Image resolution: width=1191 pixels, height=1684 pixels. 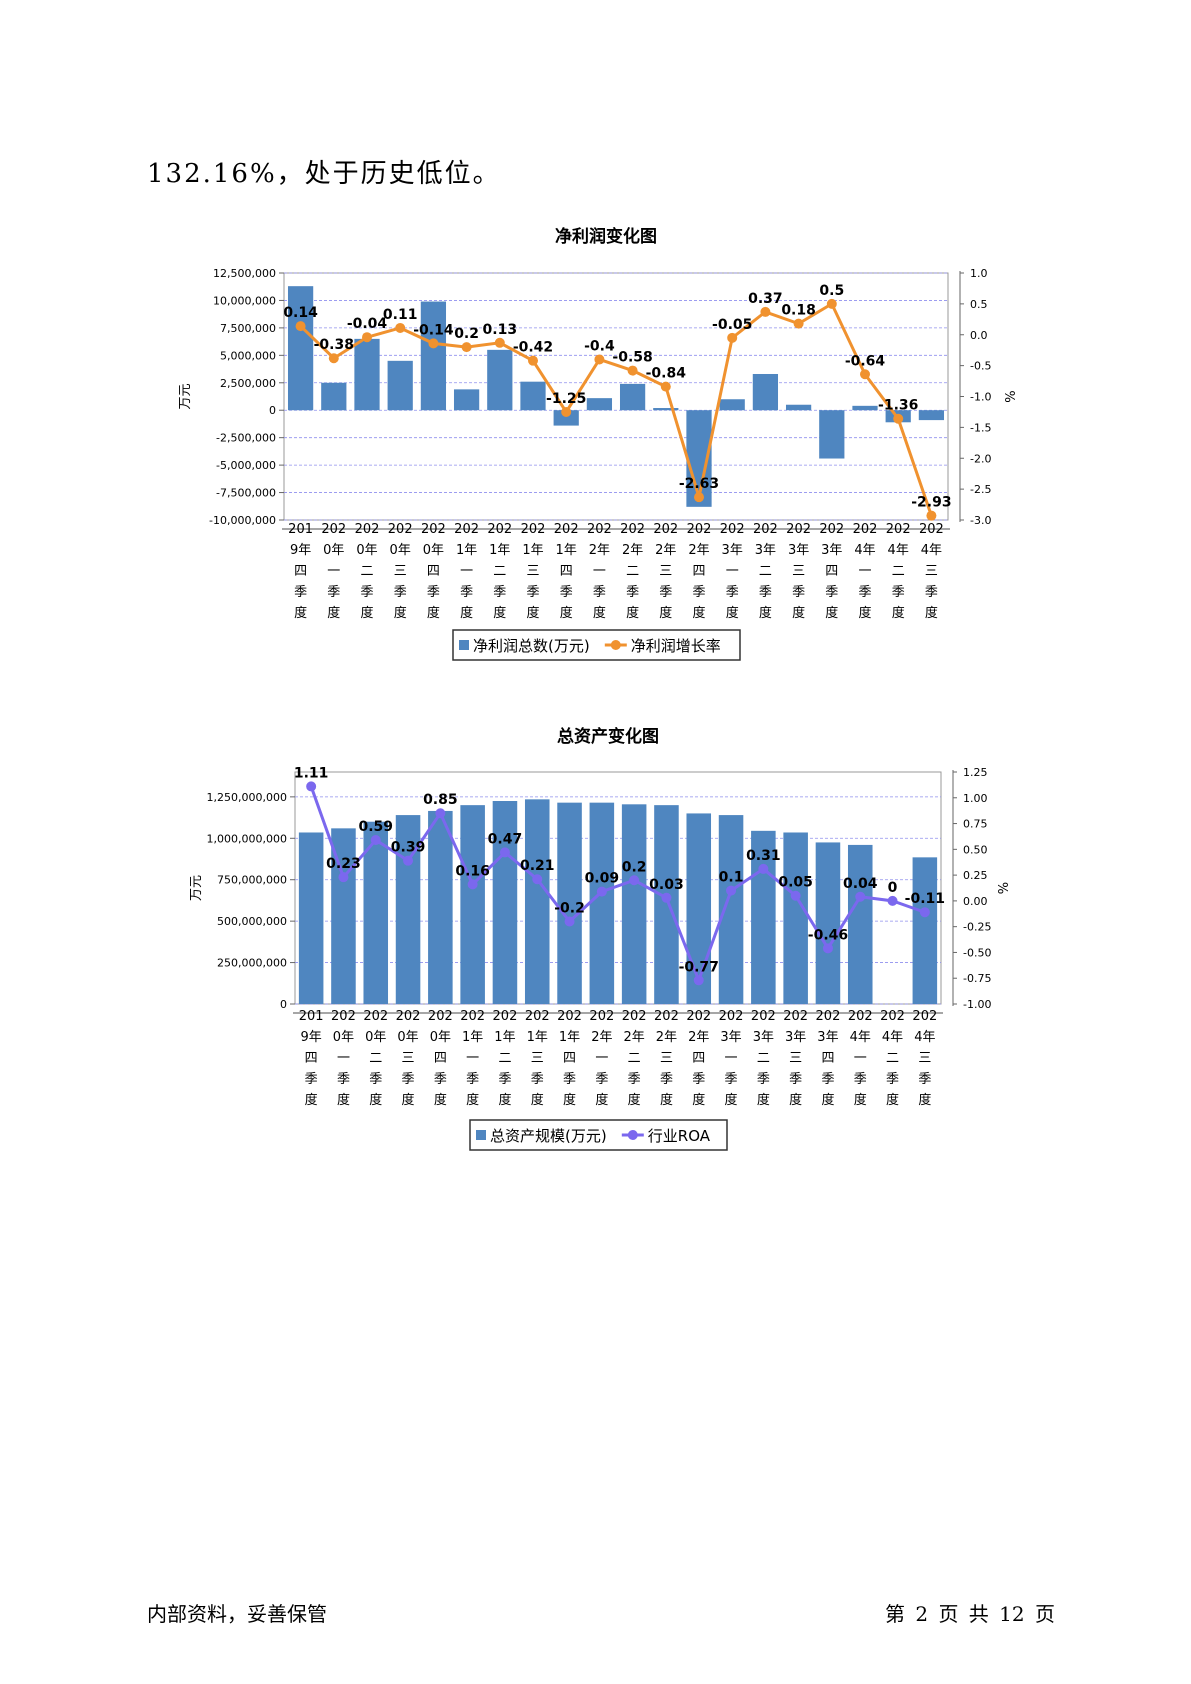 What do you see at coordinates (375, 827) in the screenshot?
I see `data-label: 0.59` at bounding box center [375, 827].